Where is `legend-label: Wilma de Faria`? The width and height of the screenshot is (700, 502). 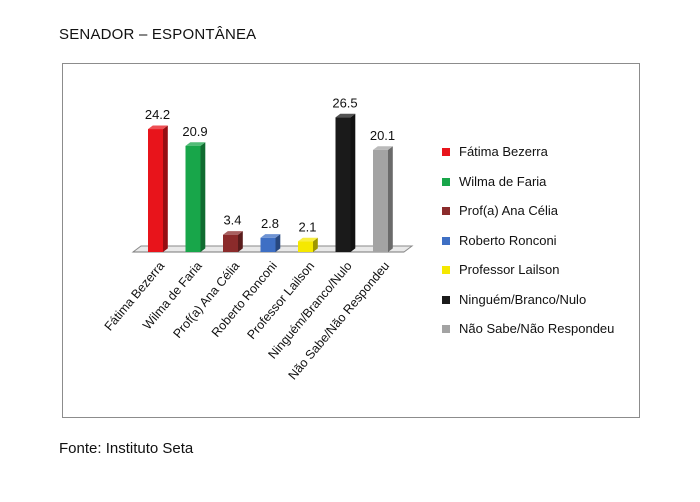
legend-label: Wilma de Faria is located at coordinates (503, 181).